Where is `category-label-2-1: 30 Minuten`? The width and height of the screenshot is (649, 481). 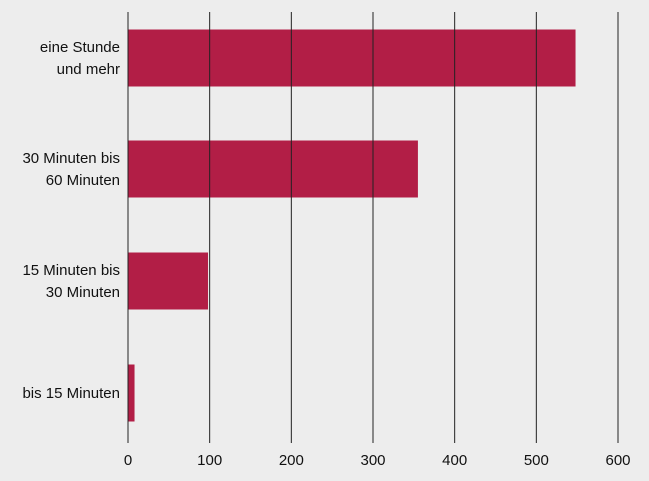 category-label-2-1: 30 Minuten is located at coordinates (83, 292).